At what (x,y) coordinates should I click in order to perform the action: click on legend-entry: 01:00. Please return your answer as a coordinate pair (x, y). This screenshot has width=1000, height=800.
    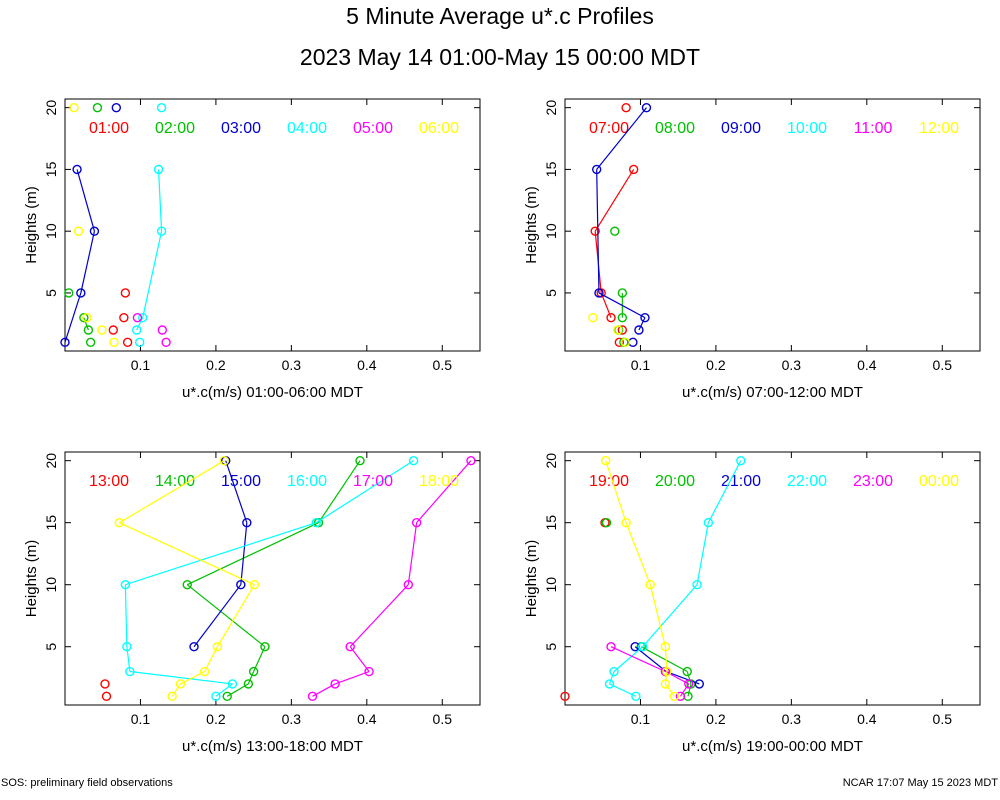
    Looking at the image, I should click on (109, 128).